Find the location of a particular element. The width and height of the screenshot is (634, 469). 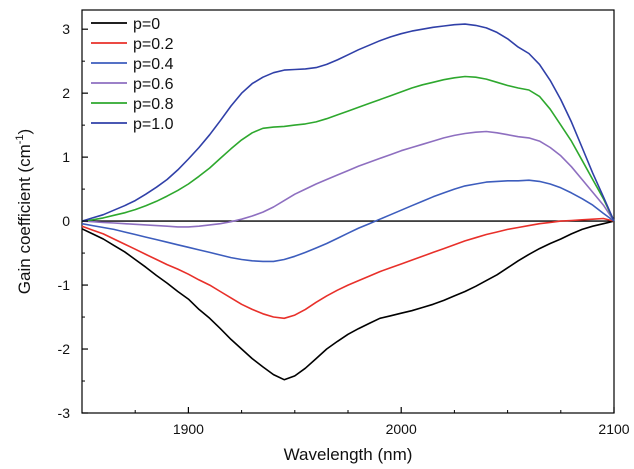

legend-label-0: p=0 is located at coordinates (146, 24).